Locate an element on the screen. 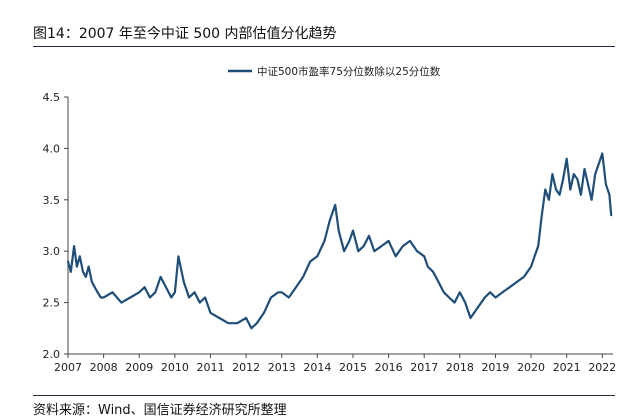 This screenshot has height=419, width=640. legend: 中证500市盈率75分位数除以25分位数 is located at coordinates (334, 71).